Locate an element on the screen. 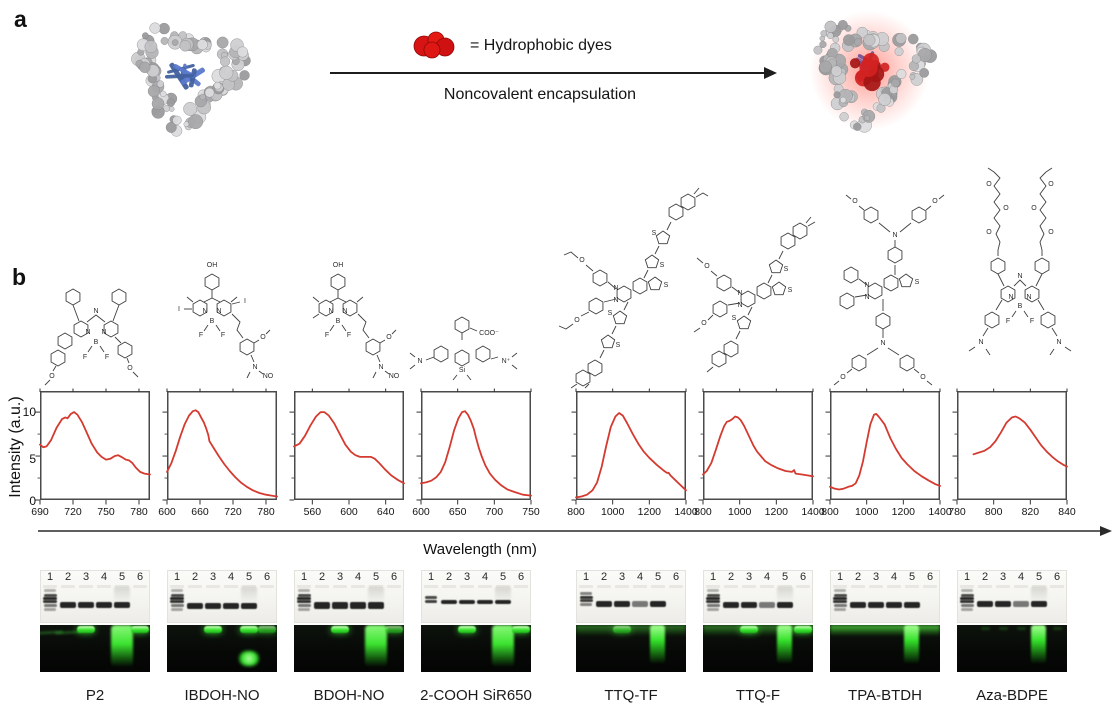 The width and height of the screenshot is (1118, 713). svg-text: N⁺ is located at coordinates (506, 361).